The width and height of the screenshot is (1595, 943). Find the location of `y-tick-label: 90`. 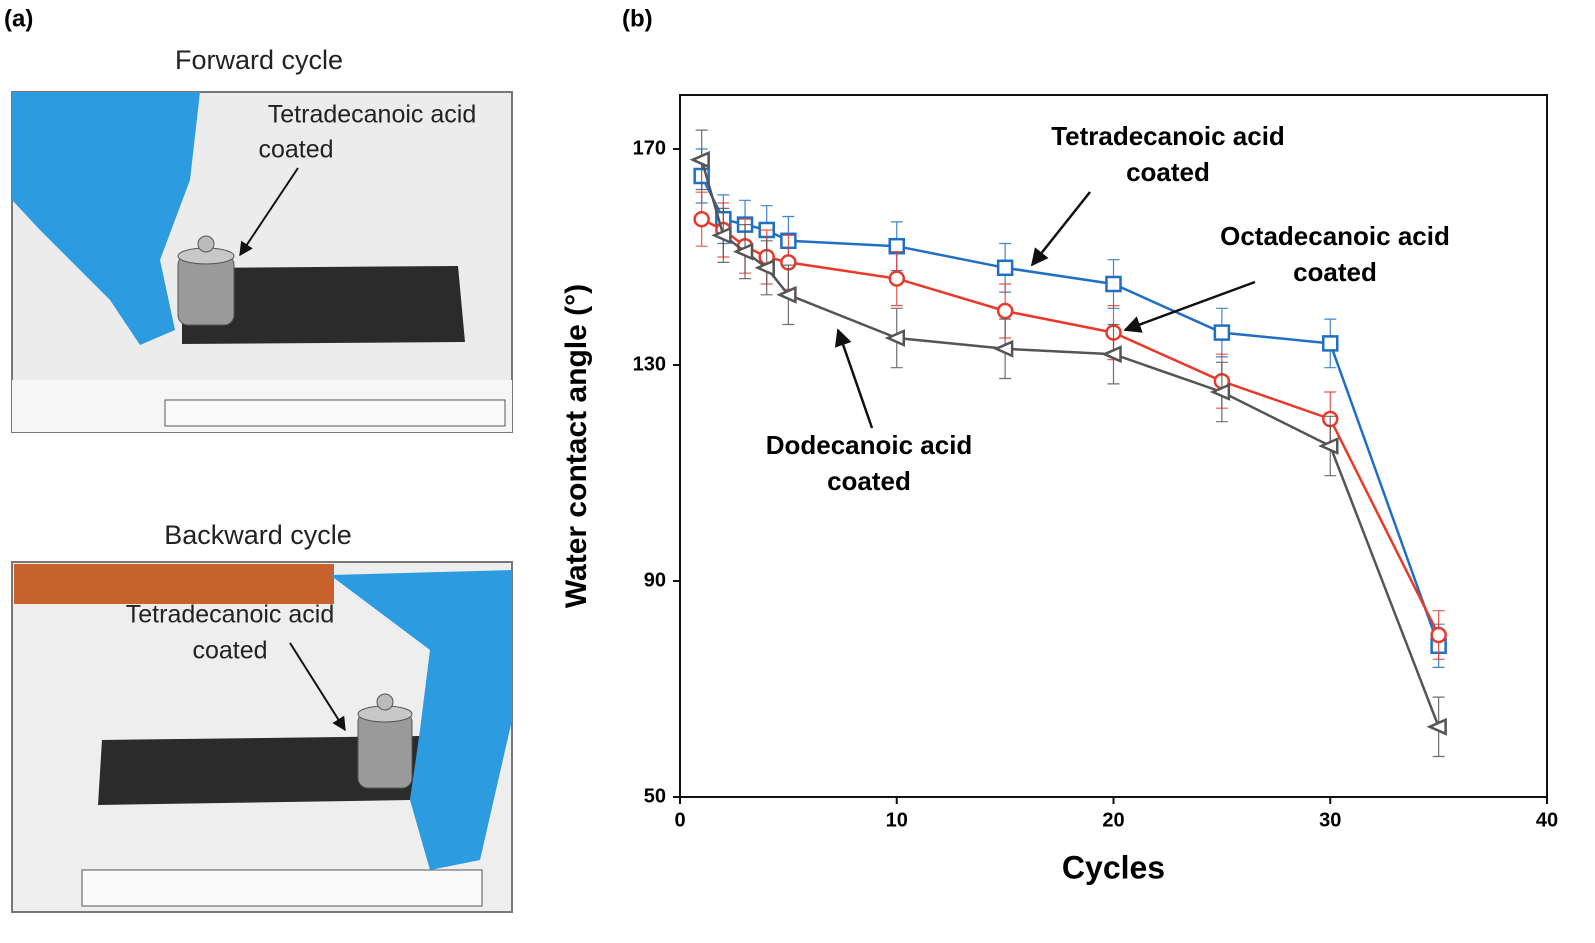

y-tick-label: 90 is located at coordinates (655, 580).